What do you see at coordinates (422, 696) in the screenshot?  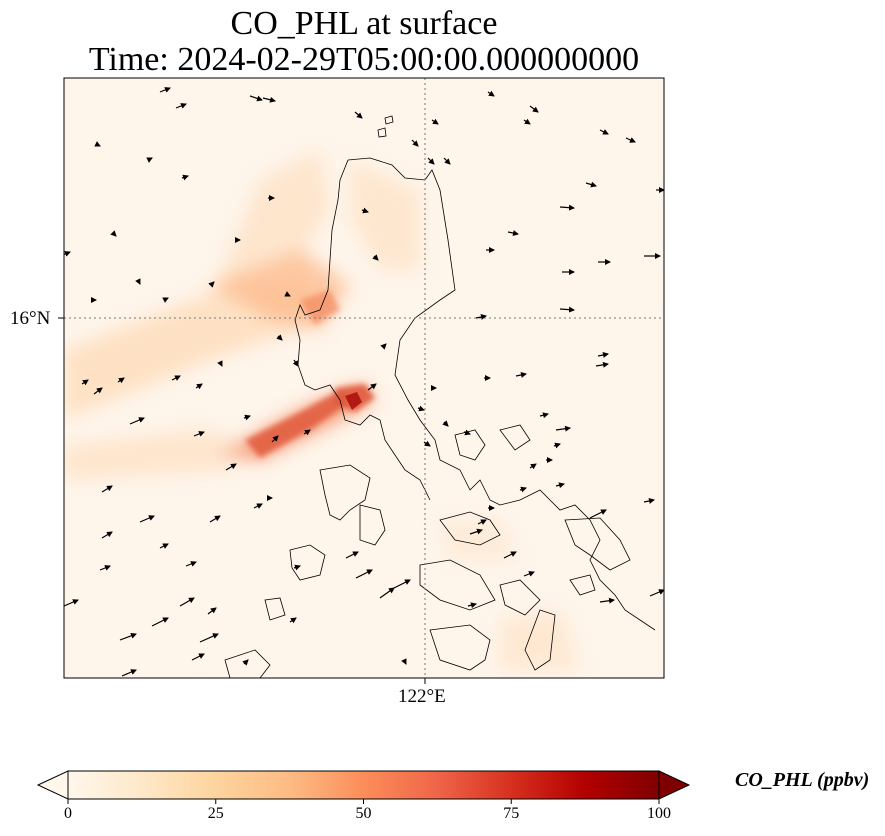 I see `lon-tick-label: 122°E` at bounding box center [422, 696].